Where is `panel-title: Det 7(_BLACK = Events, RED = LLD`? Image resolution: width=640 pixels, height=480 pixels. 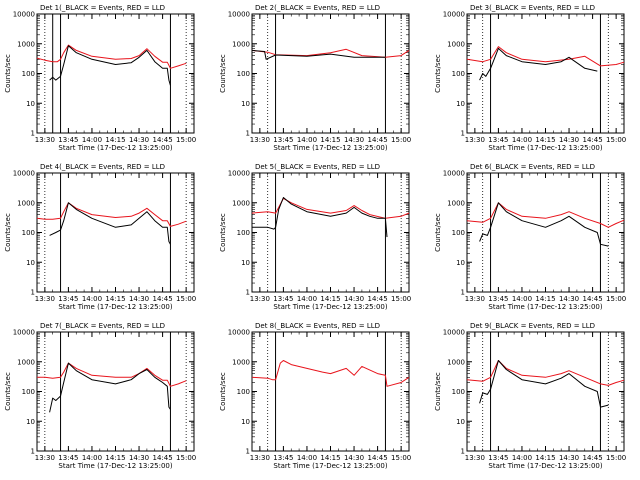
panel-title: Det 7(_BLACK = Events, RED = LLD is located at coordinates (102, 326).